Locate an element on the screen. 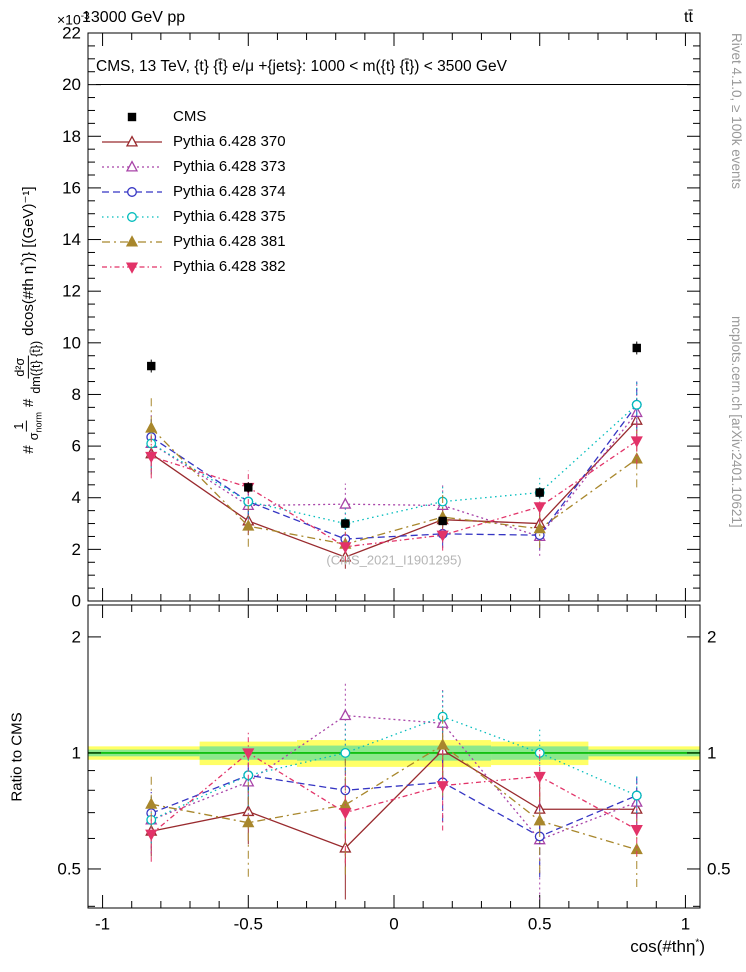 This screenshot has height=972, width=746. legend-item-cms: CMS is located at coordinates (193, 116).